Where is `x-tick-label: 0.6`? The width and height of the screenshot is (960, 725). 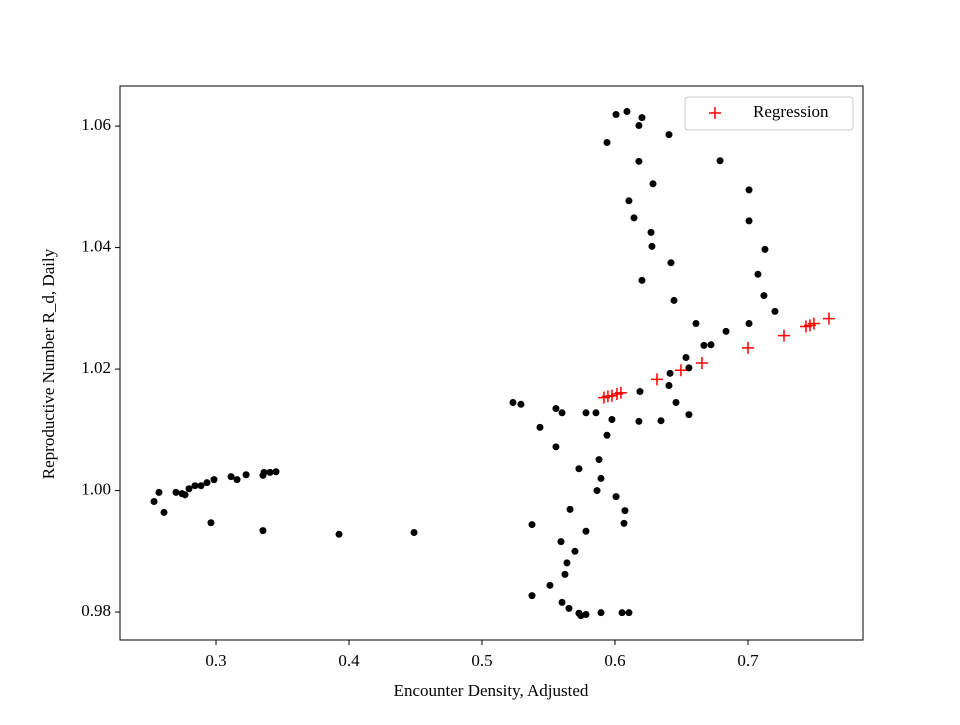
x-tick-label: 0.6 is located at coordinates (614, 660).